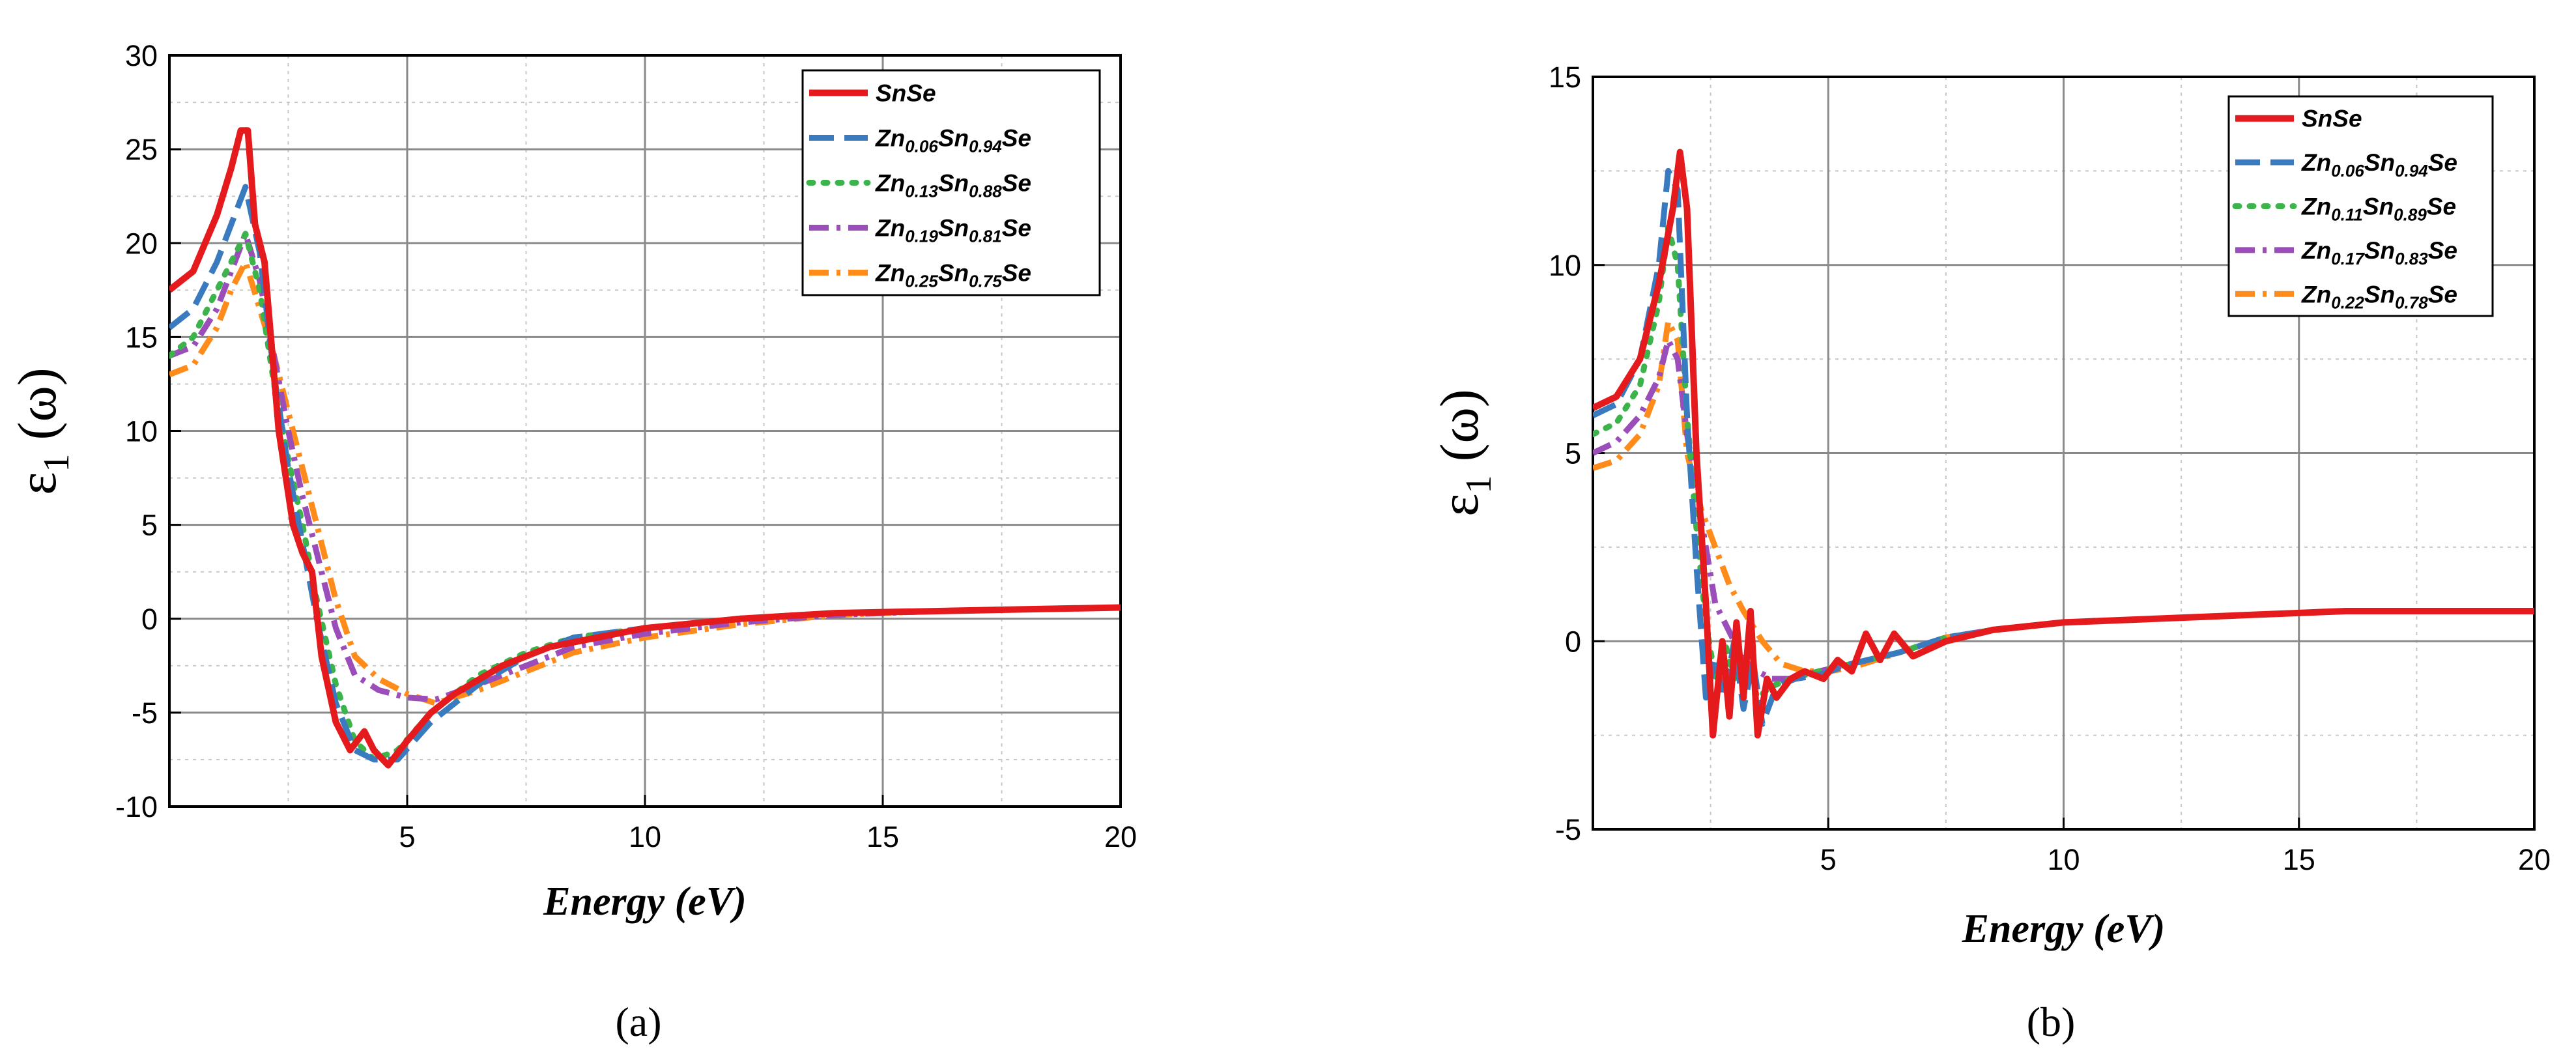  What do you see at coordinates (141, 55) in the screenshot?
I see `y-tick-label: 30` at bounding box center [141, 55].